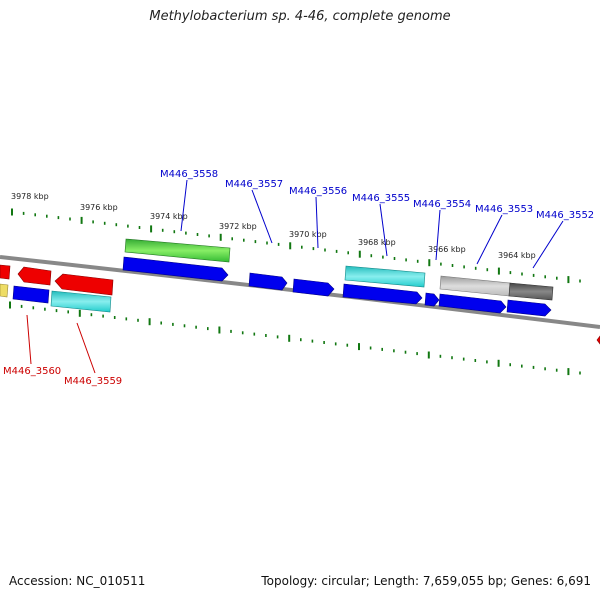  I want to click on gene-m446-3555-arrow, so click(385, 276).